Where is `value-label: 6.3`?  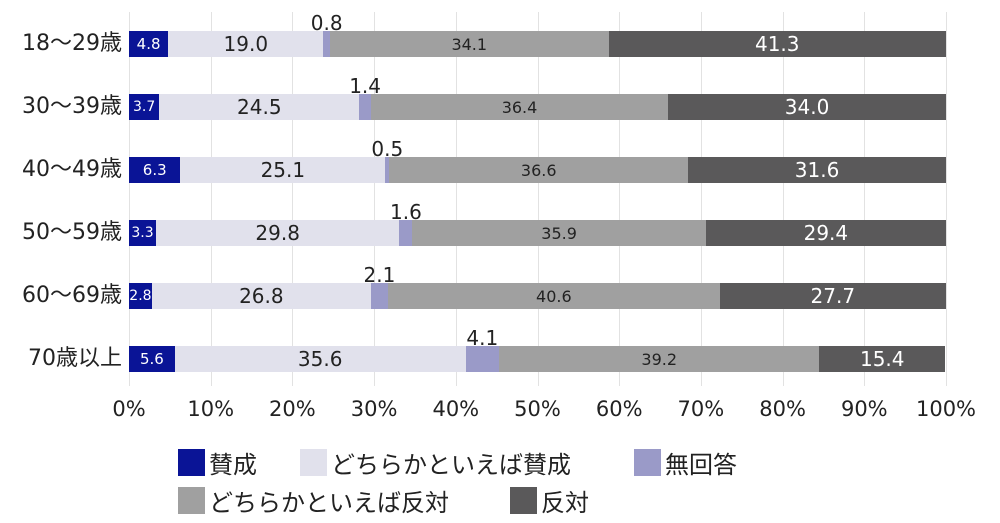 value-label: 6.3 is located at coordinates (154, 170).